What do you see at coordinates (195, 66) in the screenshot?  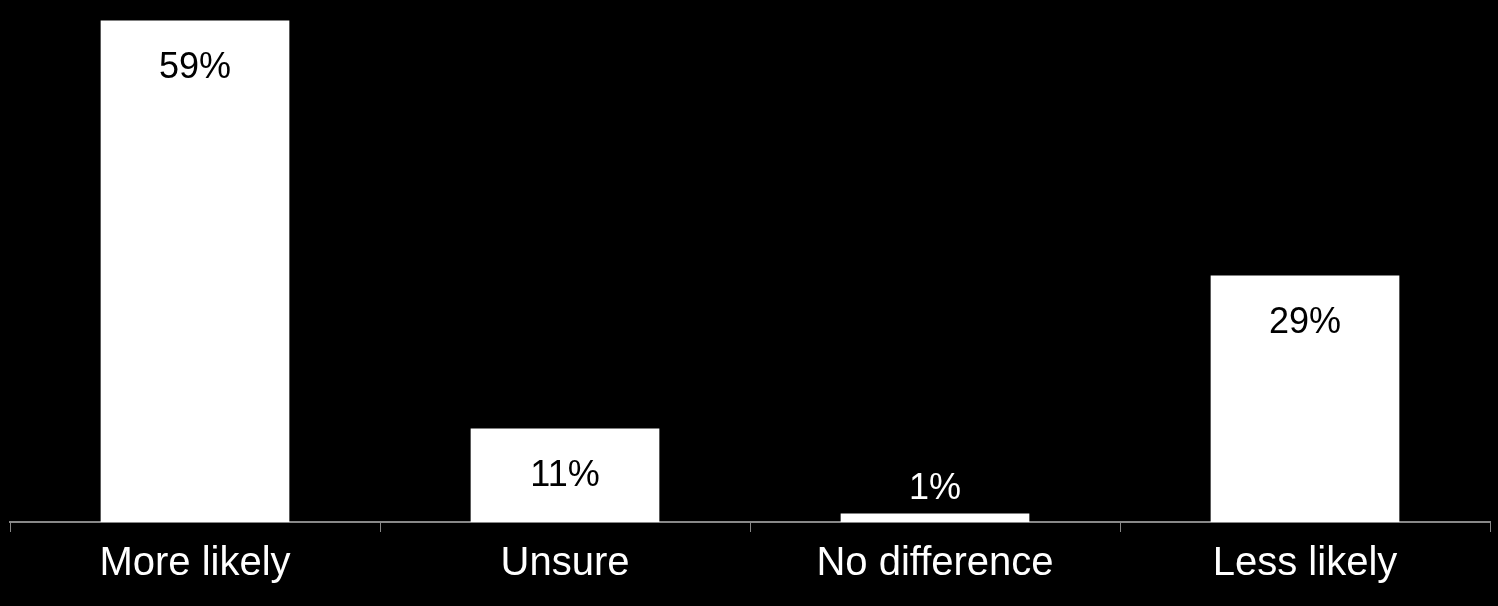 I see `data-label: 59%` at bounding box center [195, 66].